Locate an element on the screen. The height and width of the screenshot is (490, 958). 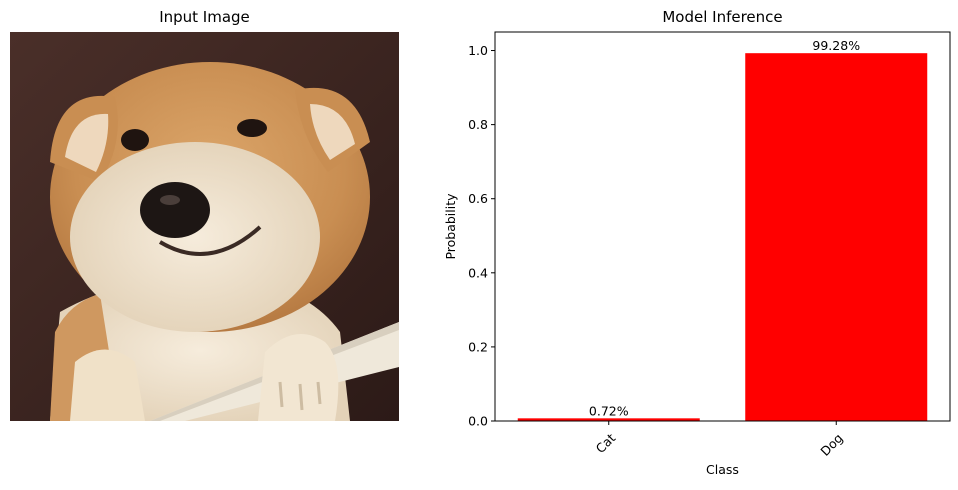
x-axis-label: Class is located at coordinates (722, 469).